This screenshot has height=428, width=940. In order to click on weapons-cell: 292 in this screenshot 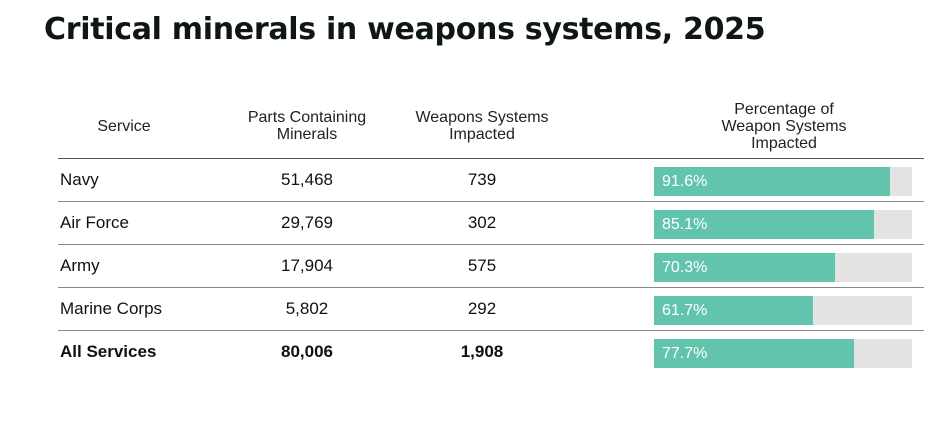, I will do `click(482, 308)`.